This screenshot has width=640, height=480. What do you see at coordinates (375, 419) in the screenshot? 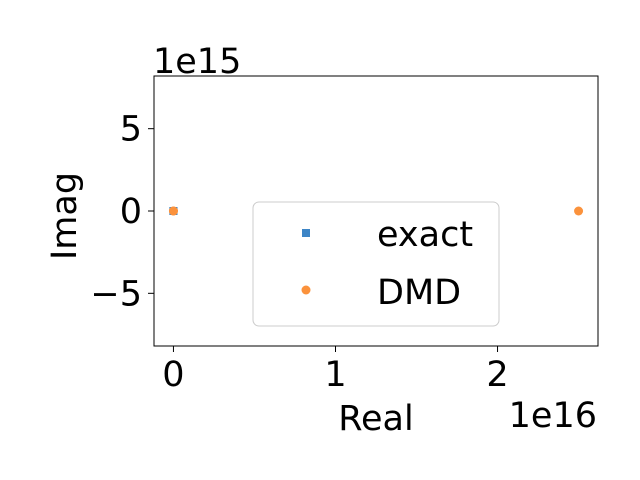
I see `x-axis-label: Real` at bounding box center [375, 419].